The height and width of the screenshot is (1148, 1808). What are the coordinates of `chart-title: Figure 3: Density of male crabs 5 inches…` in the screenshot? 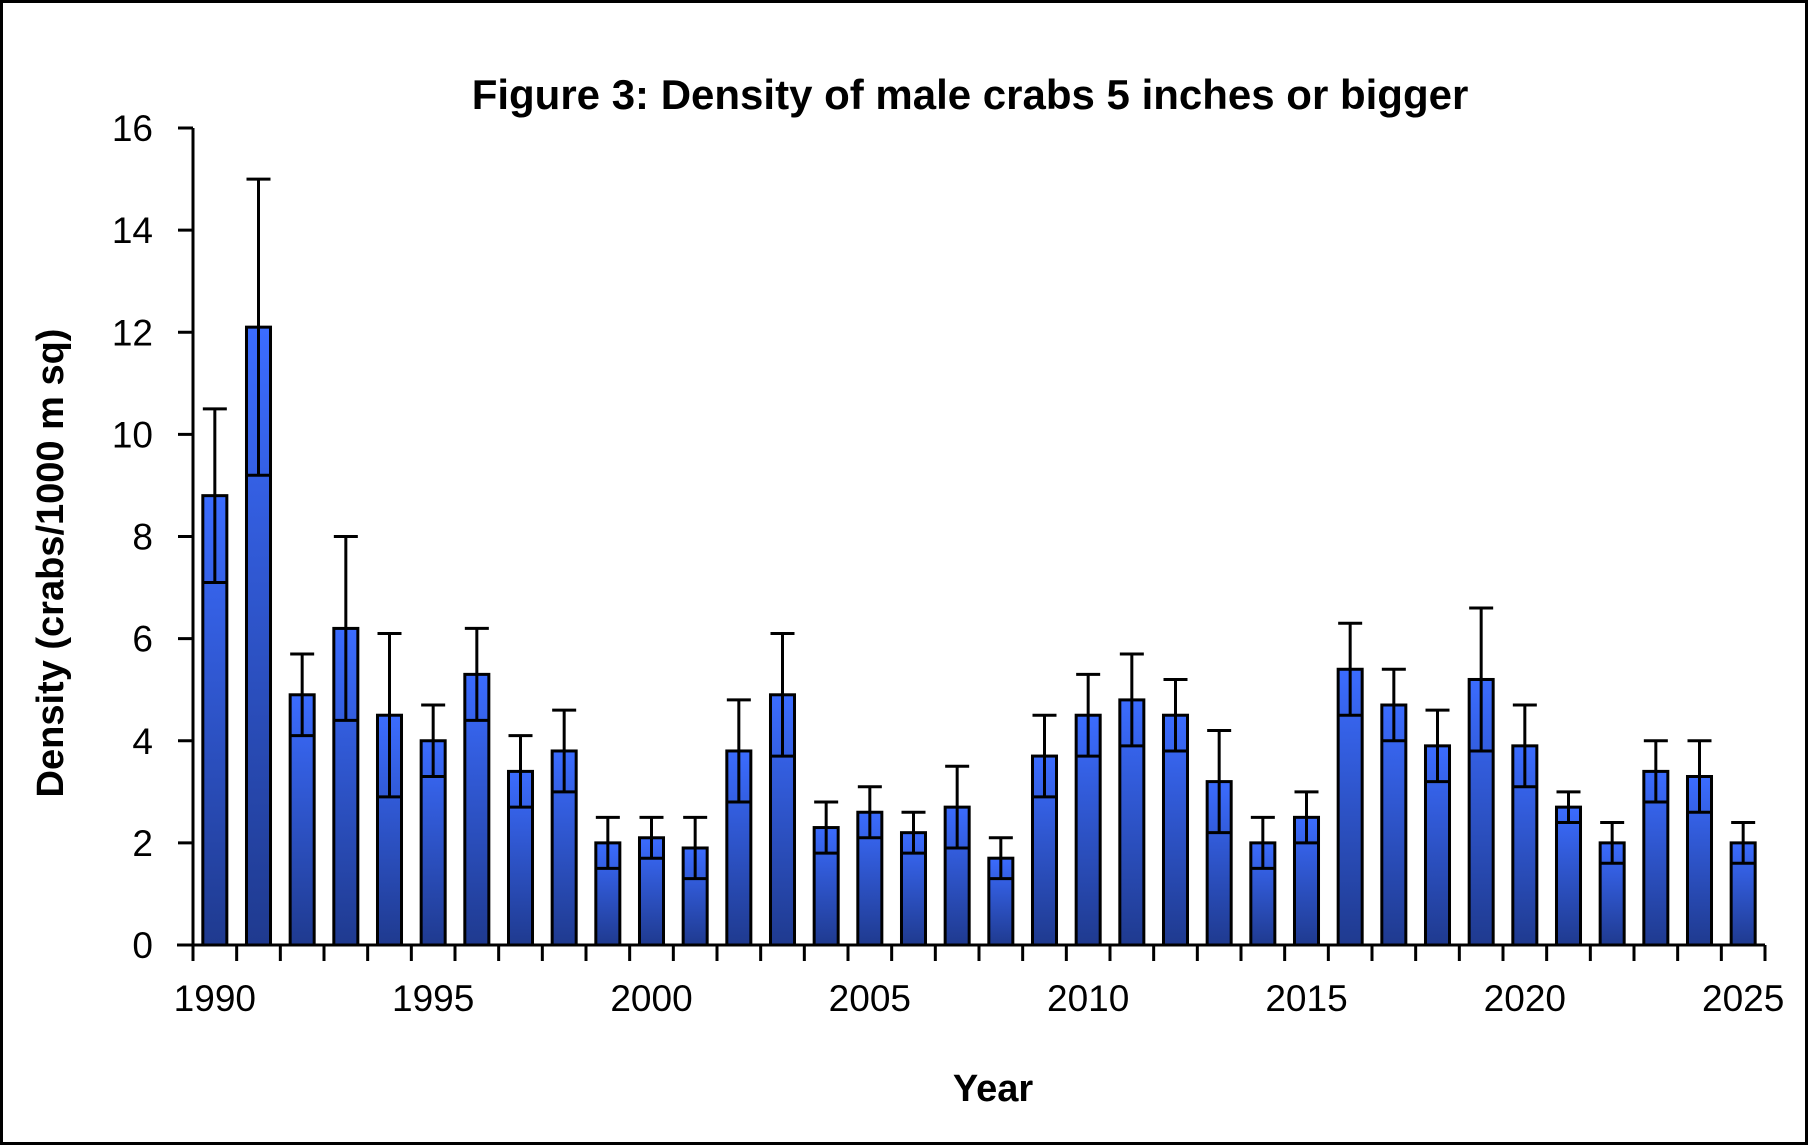 It's located at (970, 94).